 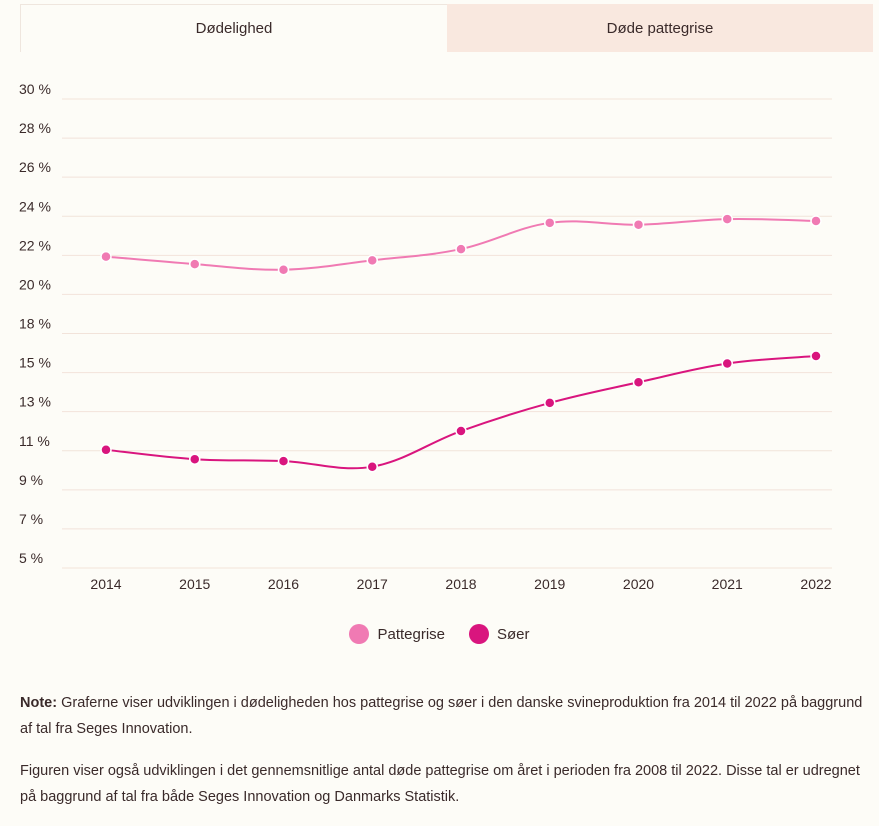 I want to click on y-tick-label: 22 %, so click(x=35, y=245).